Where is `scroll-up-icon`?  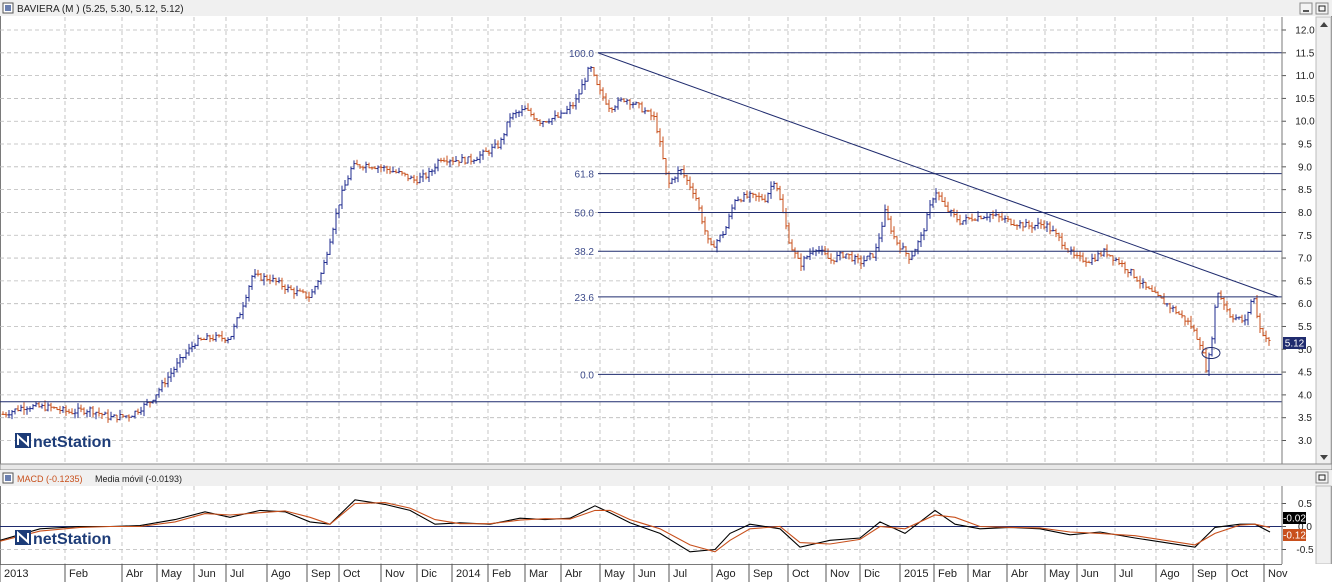 scroll-up-icon is located at coordinates (1324, 24).